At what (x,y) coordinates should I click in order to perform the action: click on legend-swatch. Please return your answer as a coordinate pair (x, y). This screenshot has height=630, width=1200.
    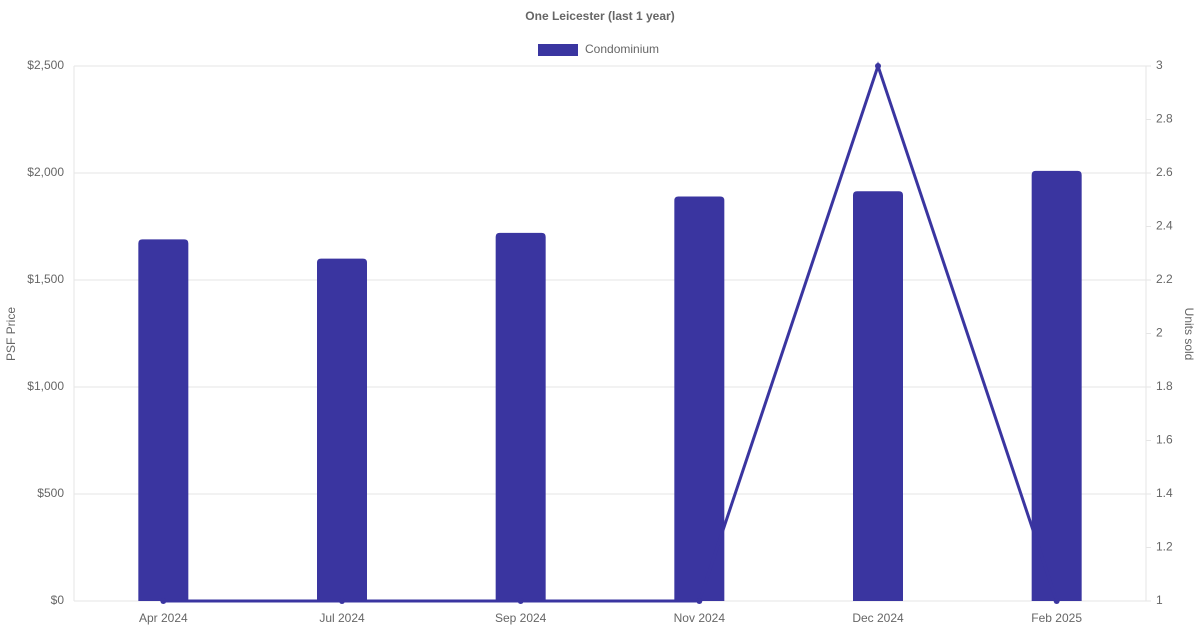
    Looking at the image, I should click on (558, 50).